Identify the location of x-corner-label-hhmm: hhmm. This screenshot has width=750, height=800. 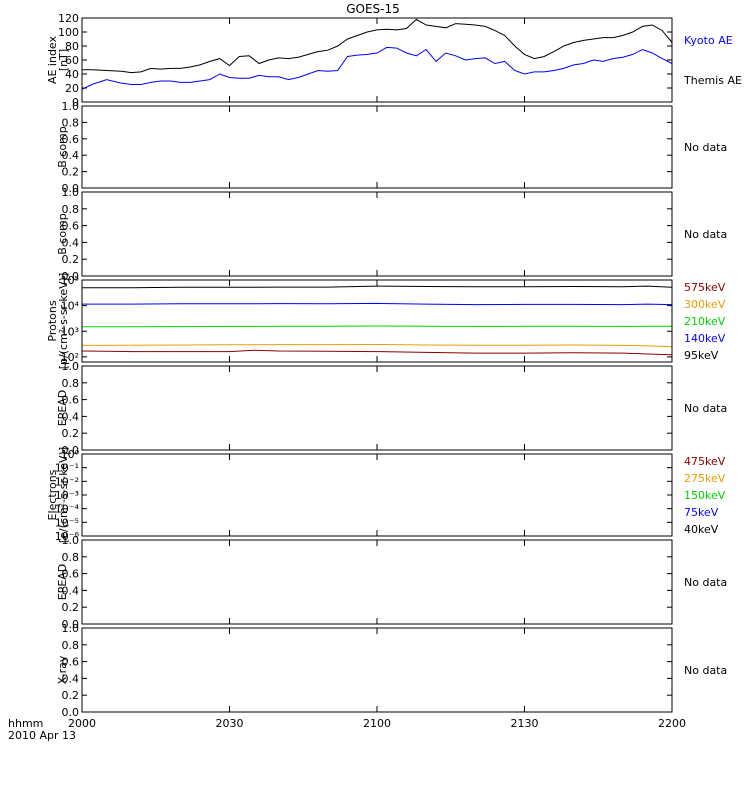
(25, 723).